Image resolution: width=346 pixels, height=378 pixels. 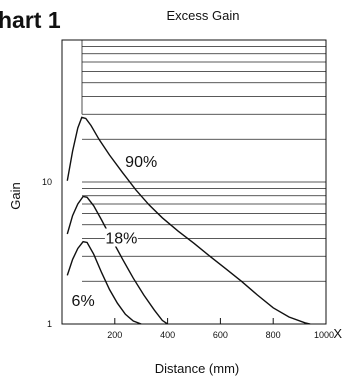 I want to click on x-tick-label: 800, so click(x=273, y=335).